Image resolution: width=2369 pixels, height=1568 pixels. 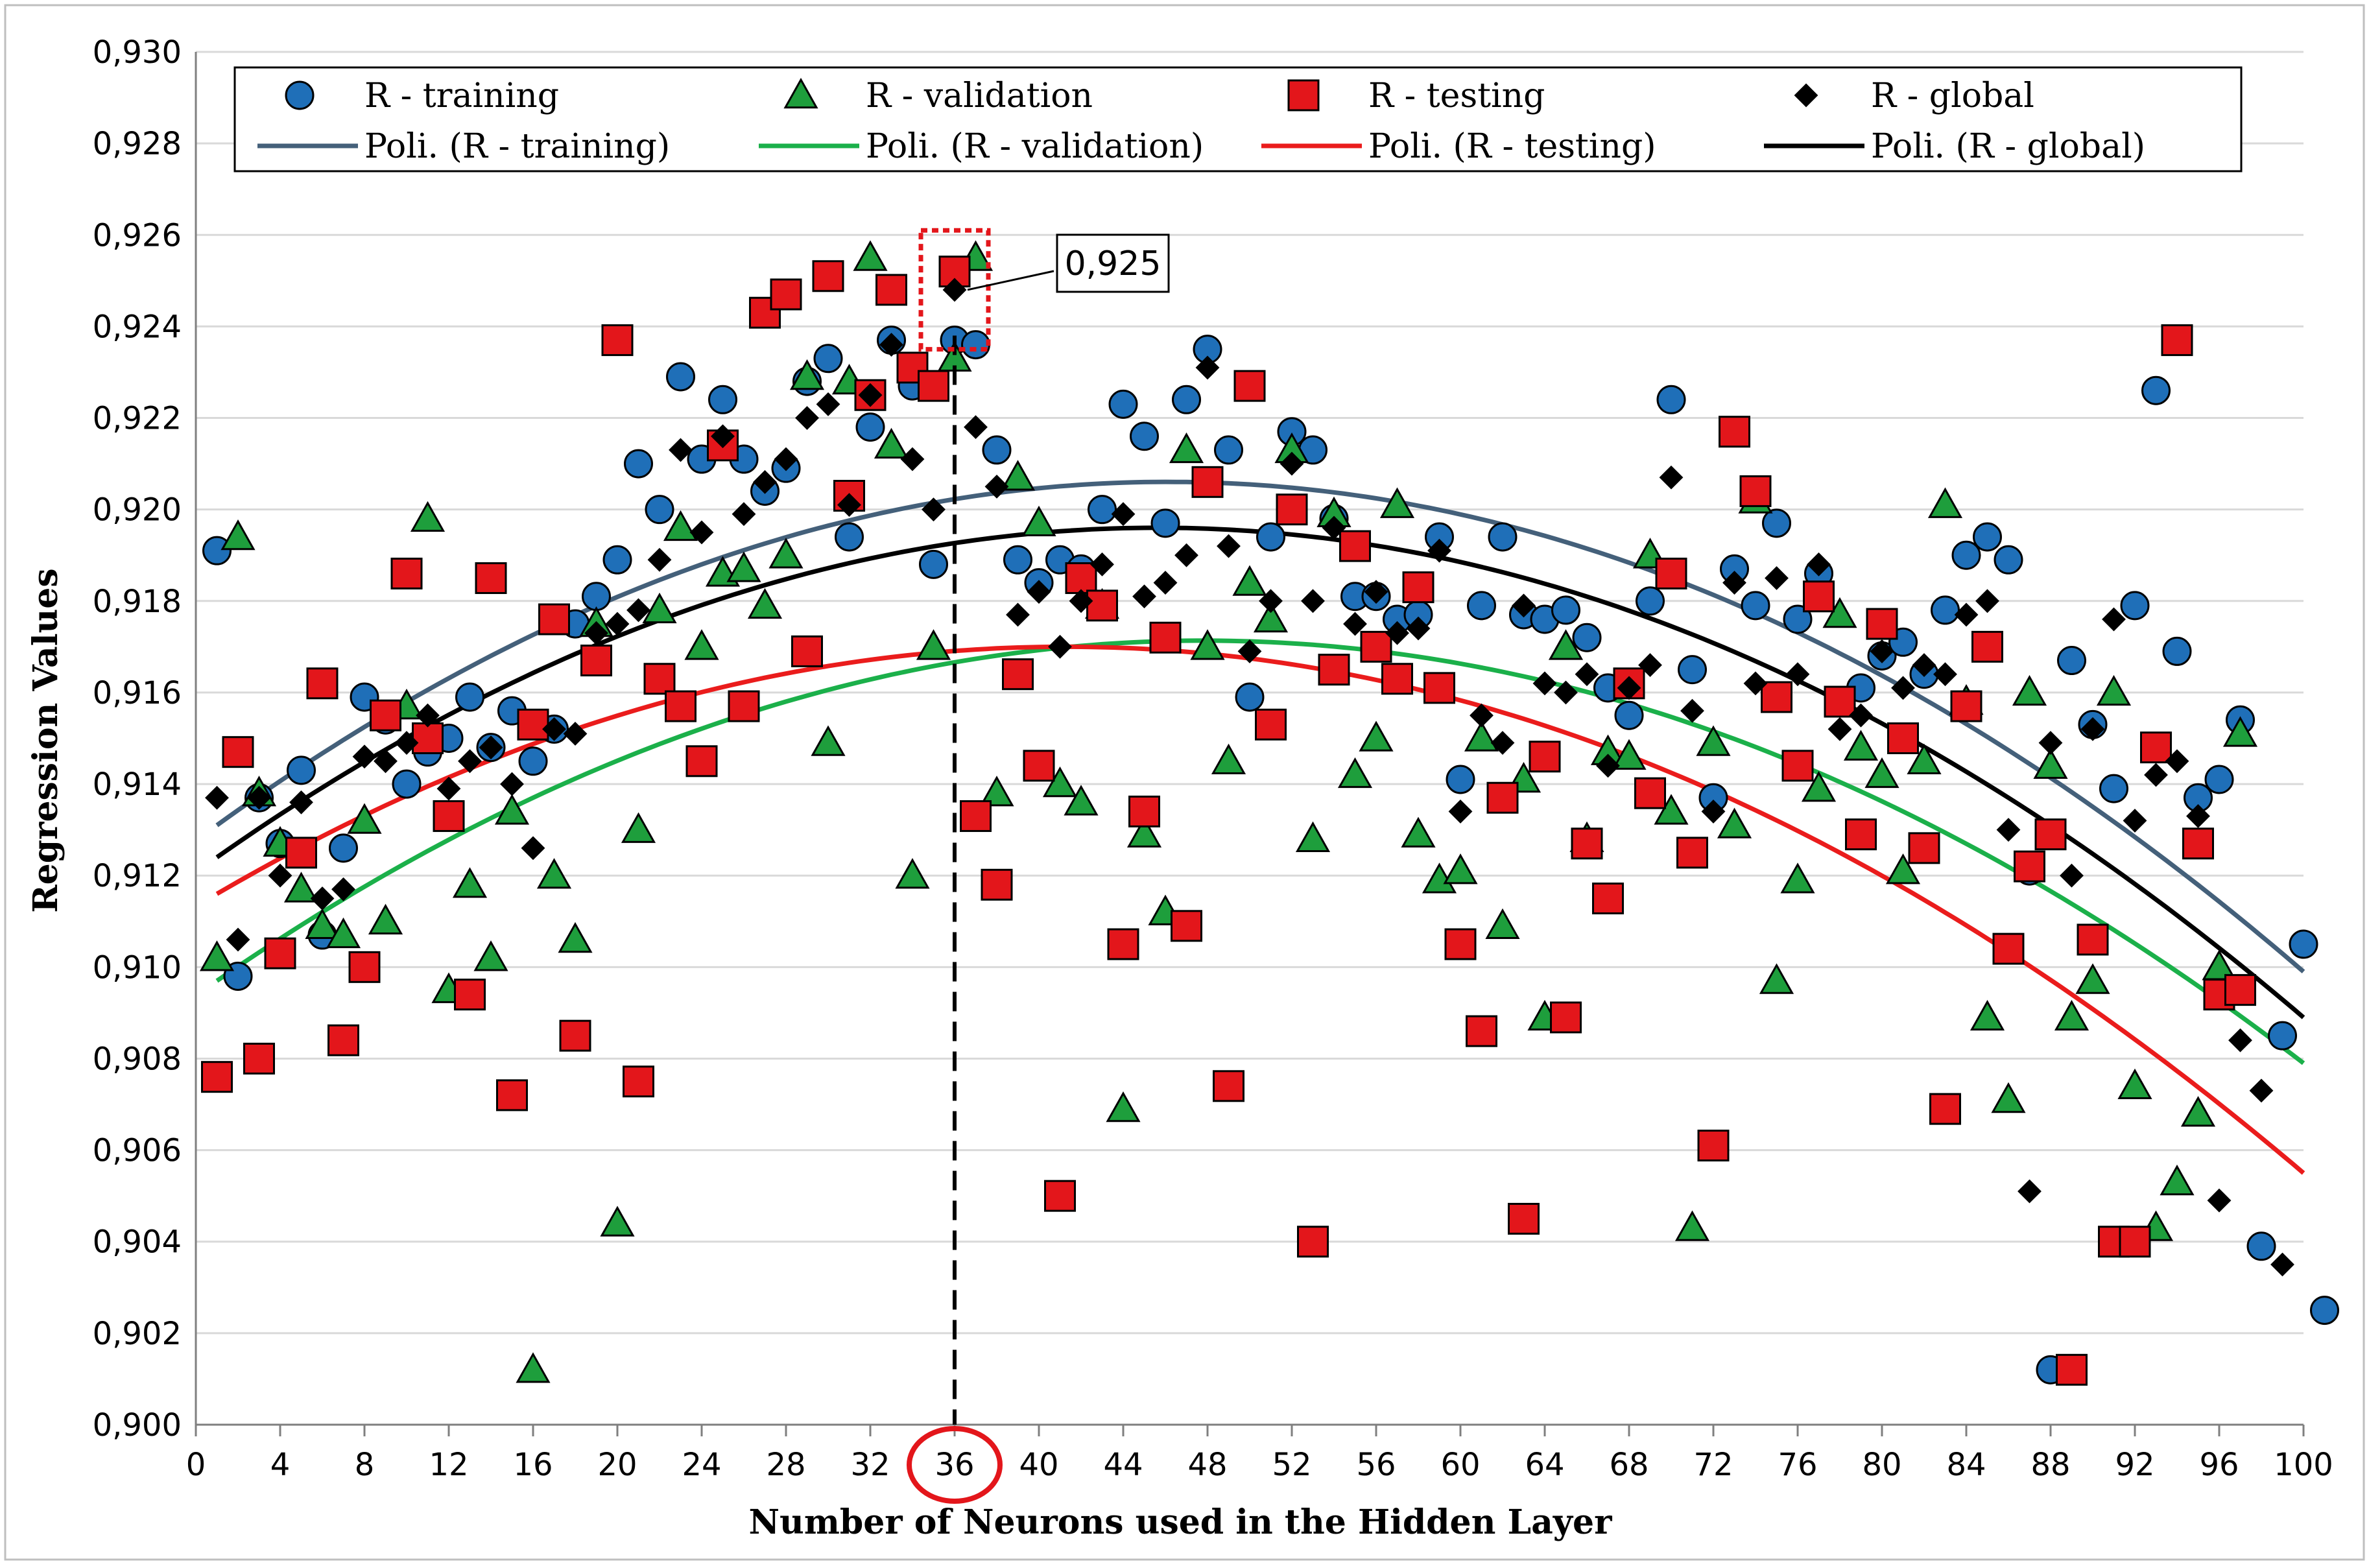 I want to click on y-axis-title: Regression Values, so click(x=45, y=740).